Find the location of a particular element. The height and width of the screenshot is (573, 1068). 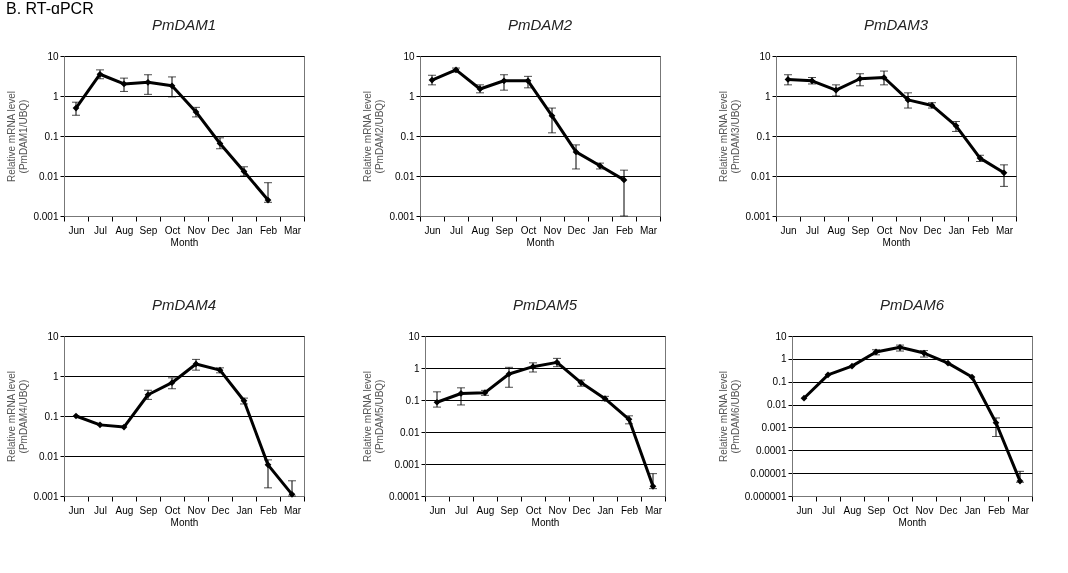

text: B. RT-qPCR is located at coordinates (50, 9).